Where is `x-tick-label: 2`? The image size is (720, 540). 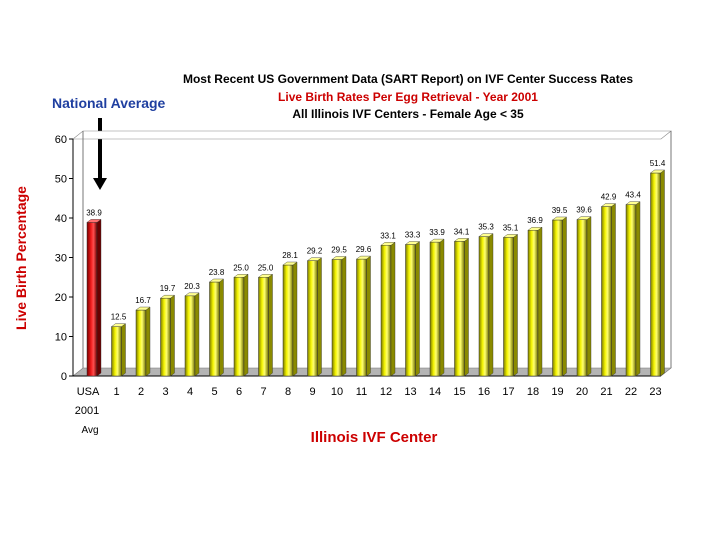 x-tick-label: 2 is located at coordinates (141, 392).